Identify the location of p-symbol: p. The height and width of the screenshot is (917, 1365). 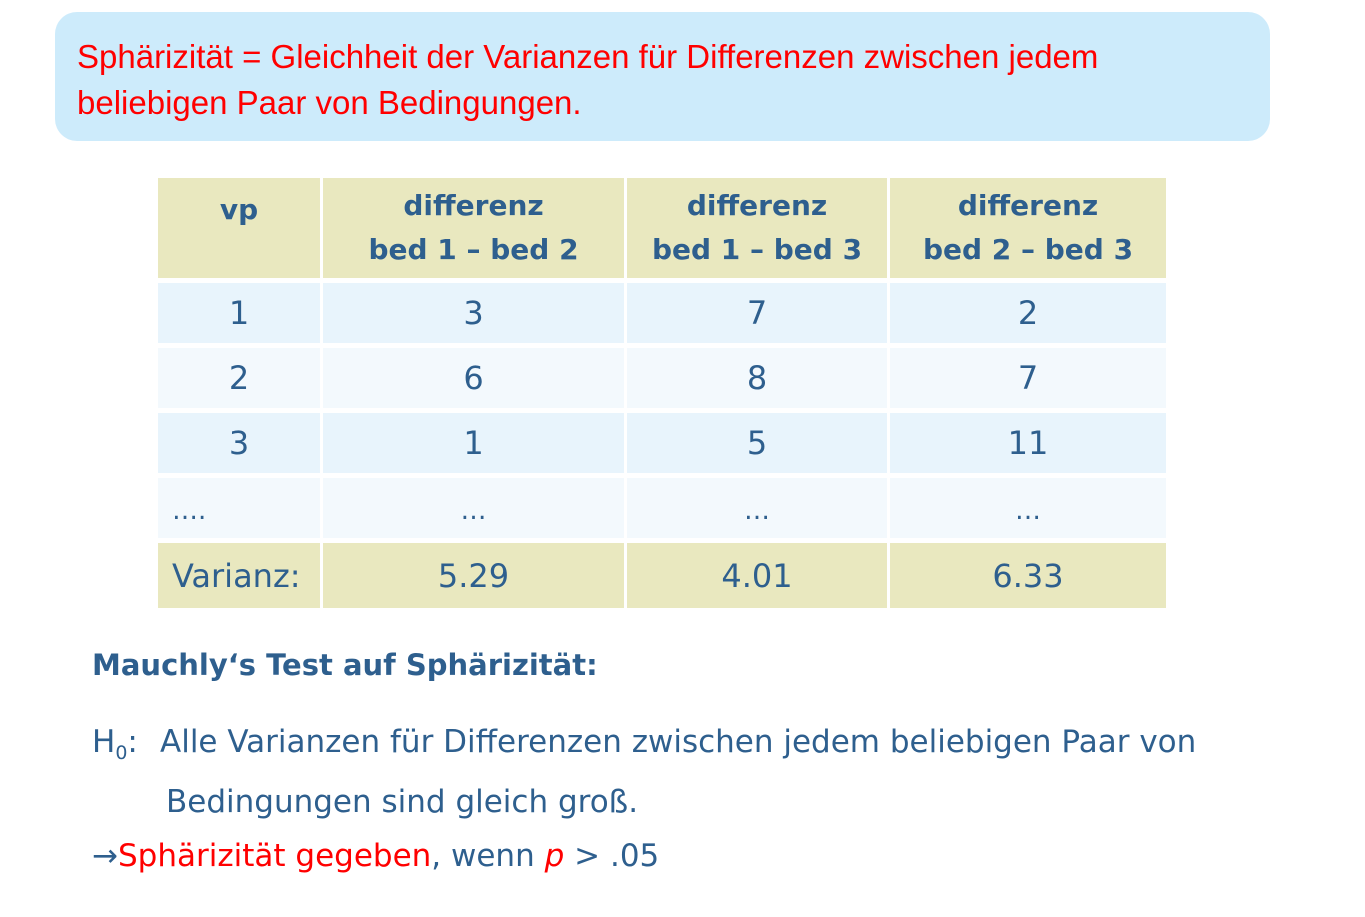
(554, 856).